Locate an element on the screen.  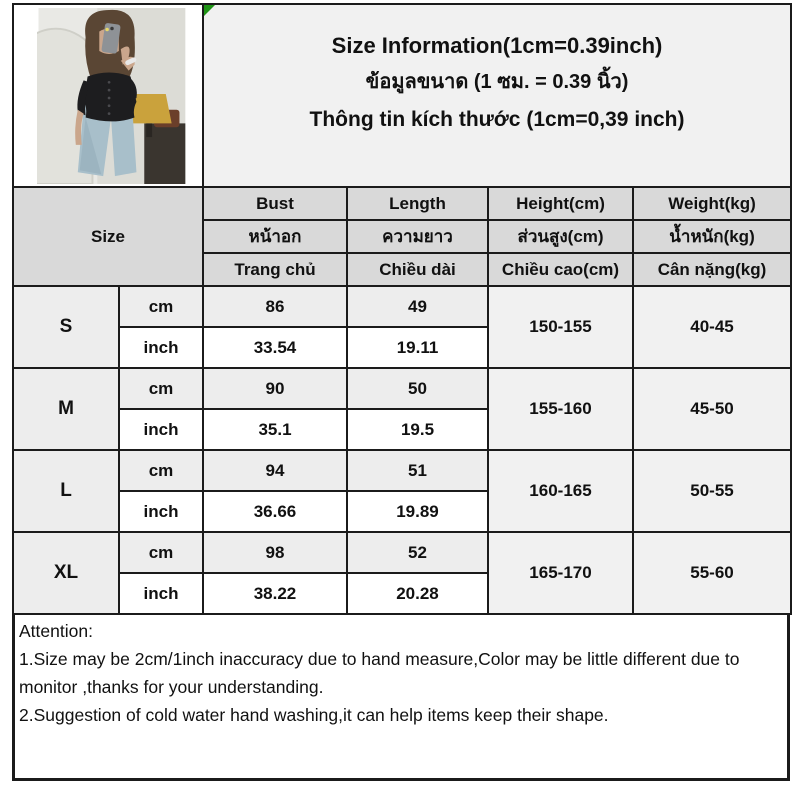
s-bust-cm: 86 is located at coordinates (275, 306).